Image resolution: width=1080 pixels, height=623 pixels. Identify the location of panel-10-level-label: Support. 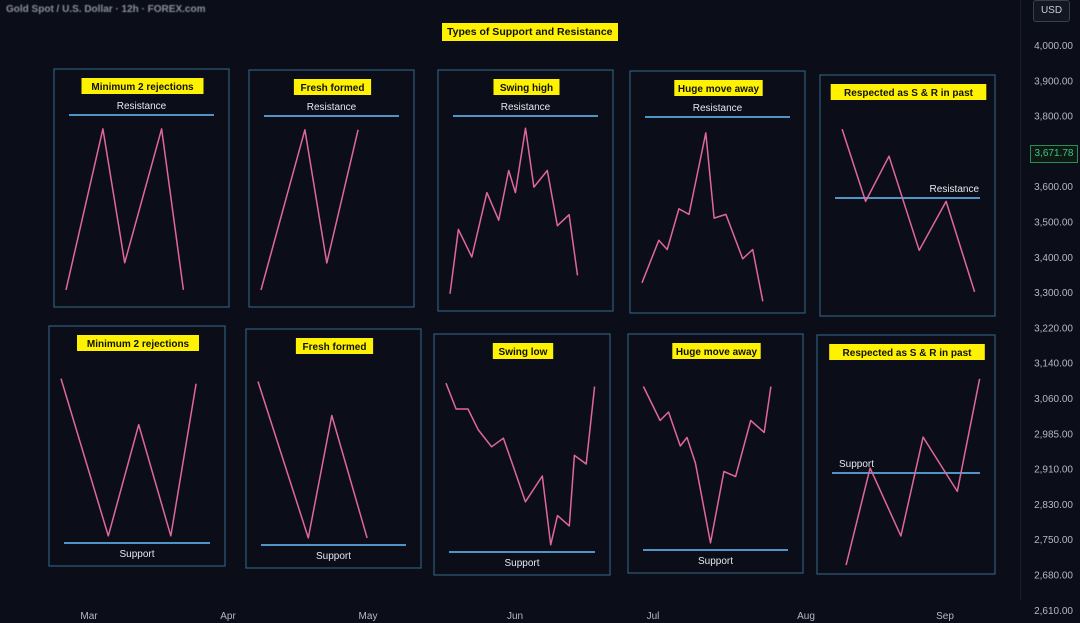
(856, 464).